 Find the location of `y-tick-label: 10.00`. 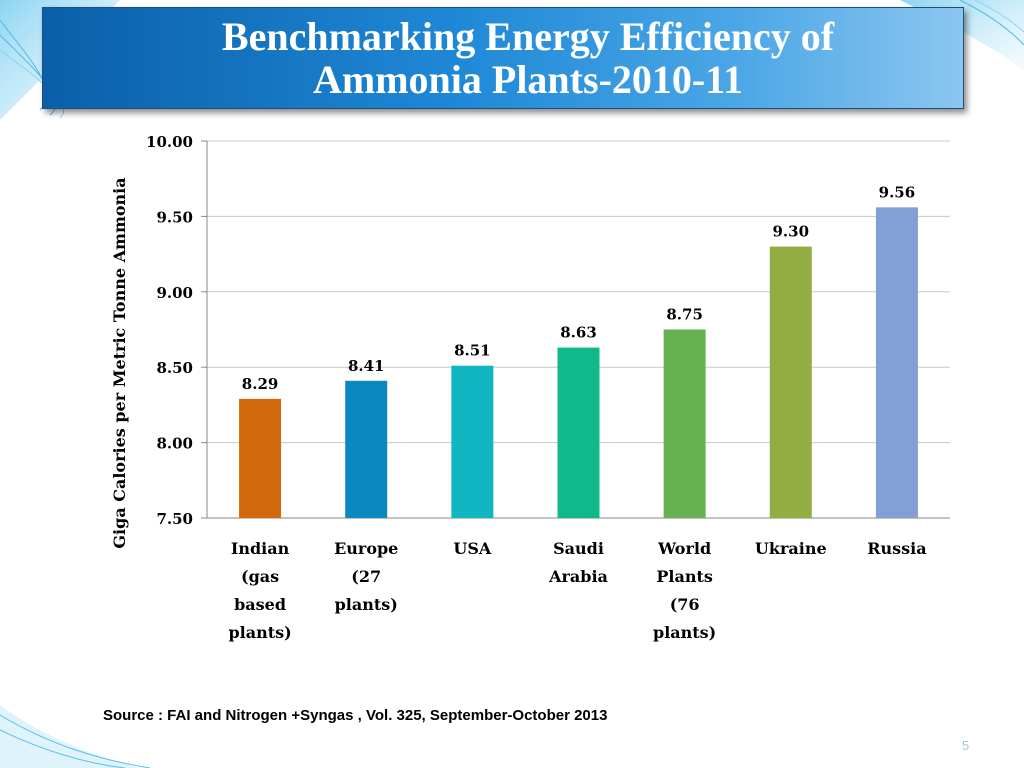

y-tick-label: 10.00 is located at coordinates (169, 142).